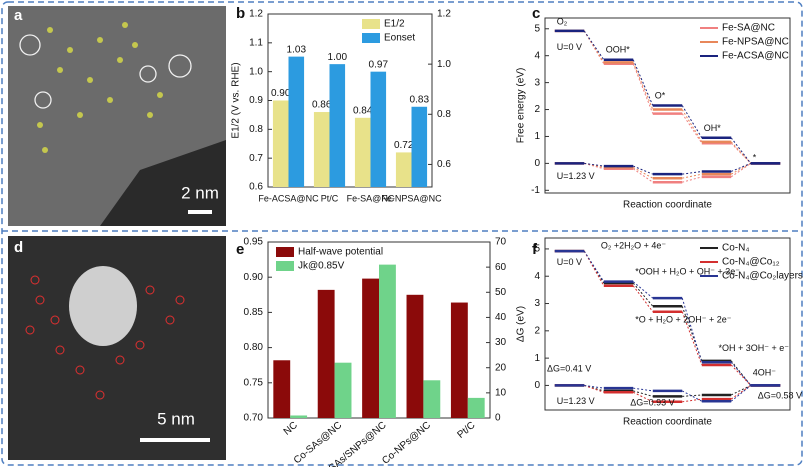  Describe the element at coordinates (256, 14) in the screenshot. I see `y-tick-label: 1.2` at that location.